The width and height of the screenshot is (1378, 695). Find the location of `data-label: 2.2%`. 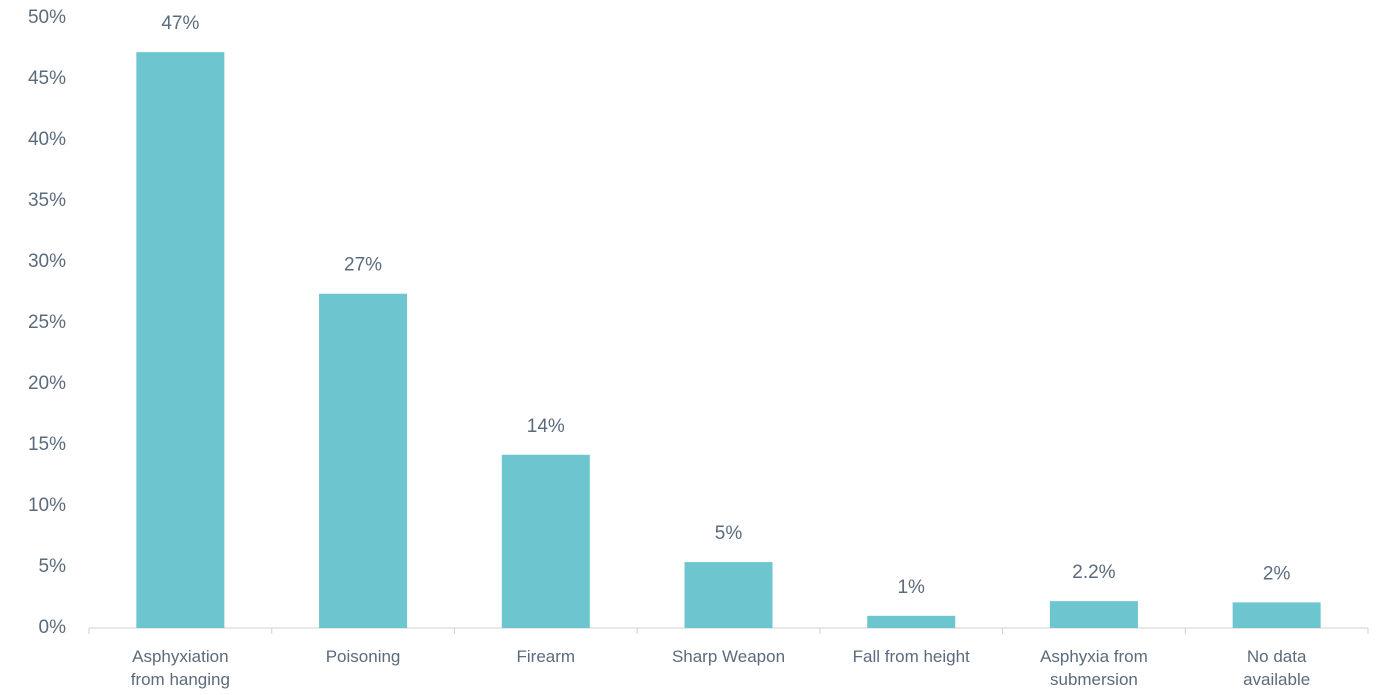

data-label: 2.2% is located at coordinates (1093, 572).